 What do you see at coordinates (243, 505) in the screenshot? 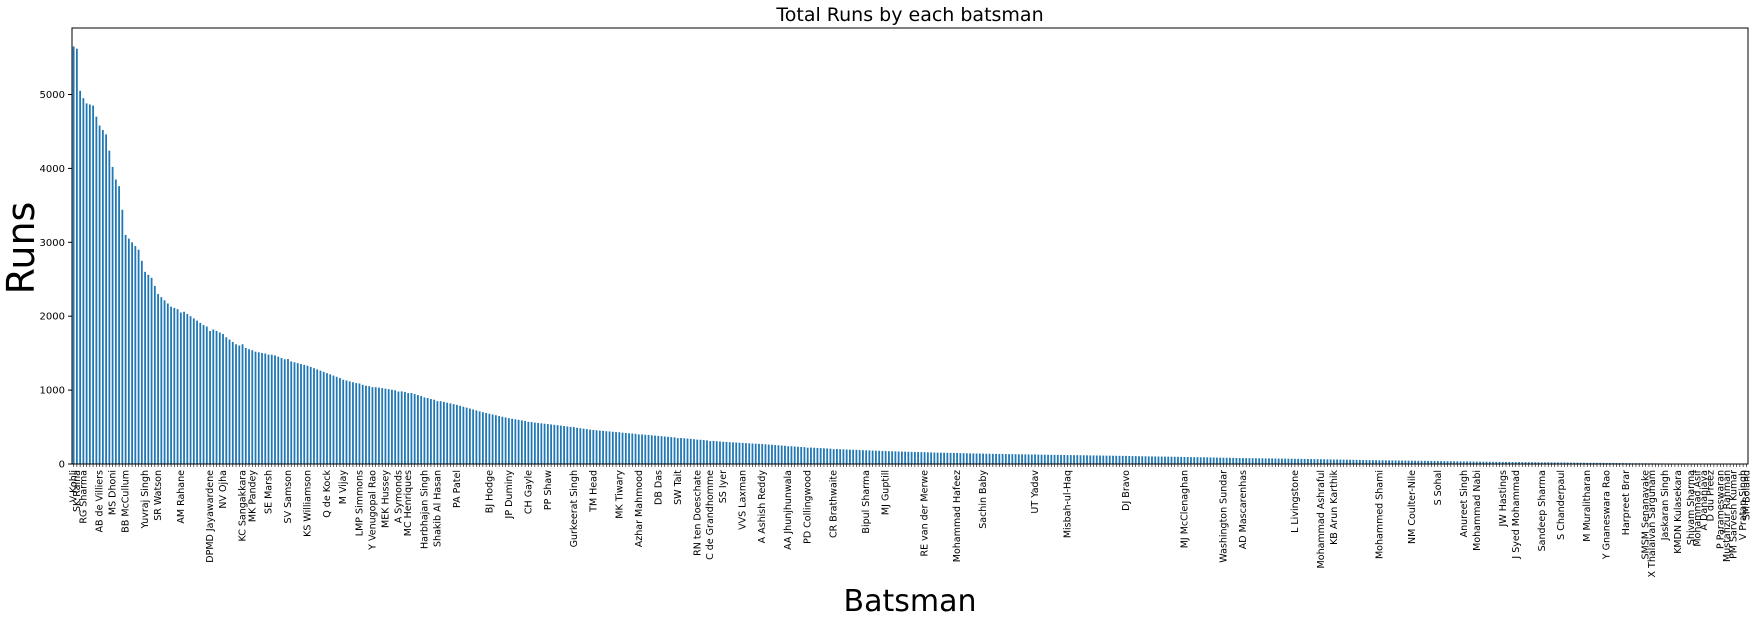
I see `x-tick-label: KC Sangakkara` at bounding box center [243, 505].